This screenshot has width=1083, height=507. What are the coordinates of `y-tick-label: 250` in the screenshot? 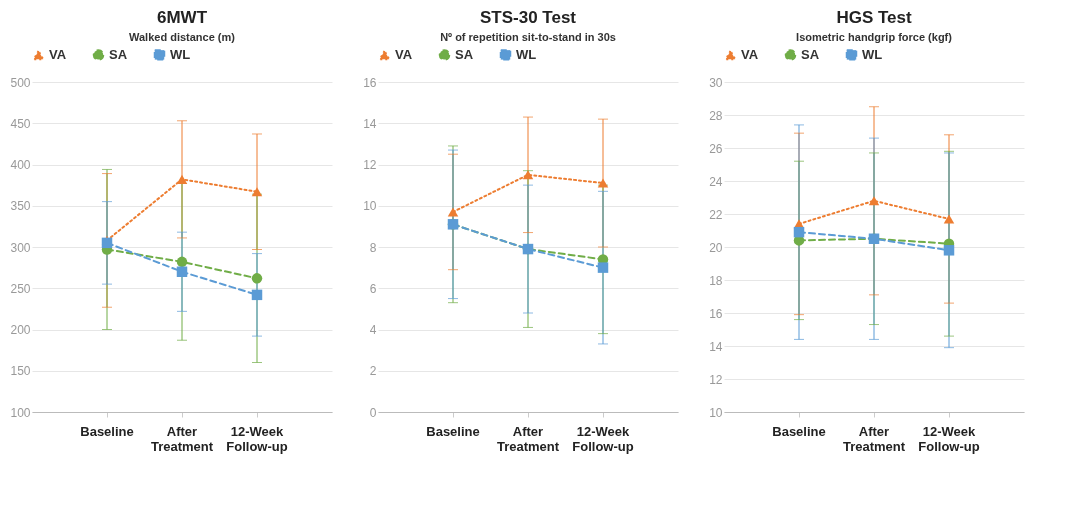 It's located at (20, 288).